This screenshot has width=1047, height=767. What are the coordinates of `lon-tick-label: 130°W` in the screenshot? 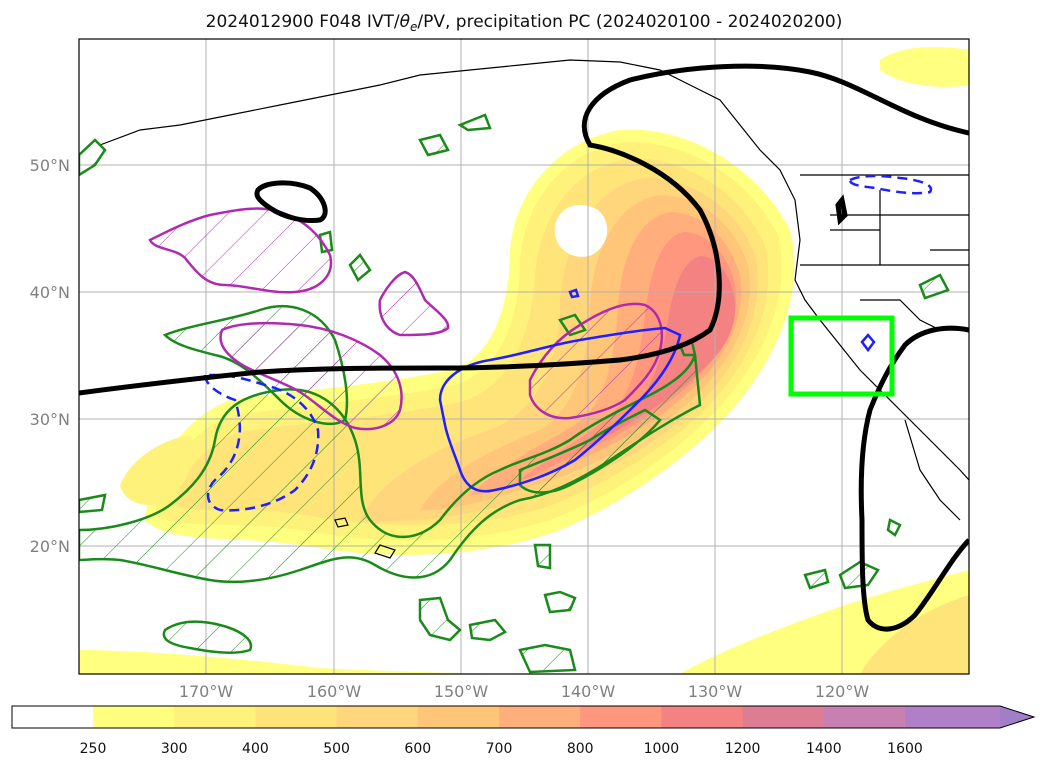 It's located at (715, 691).